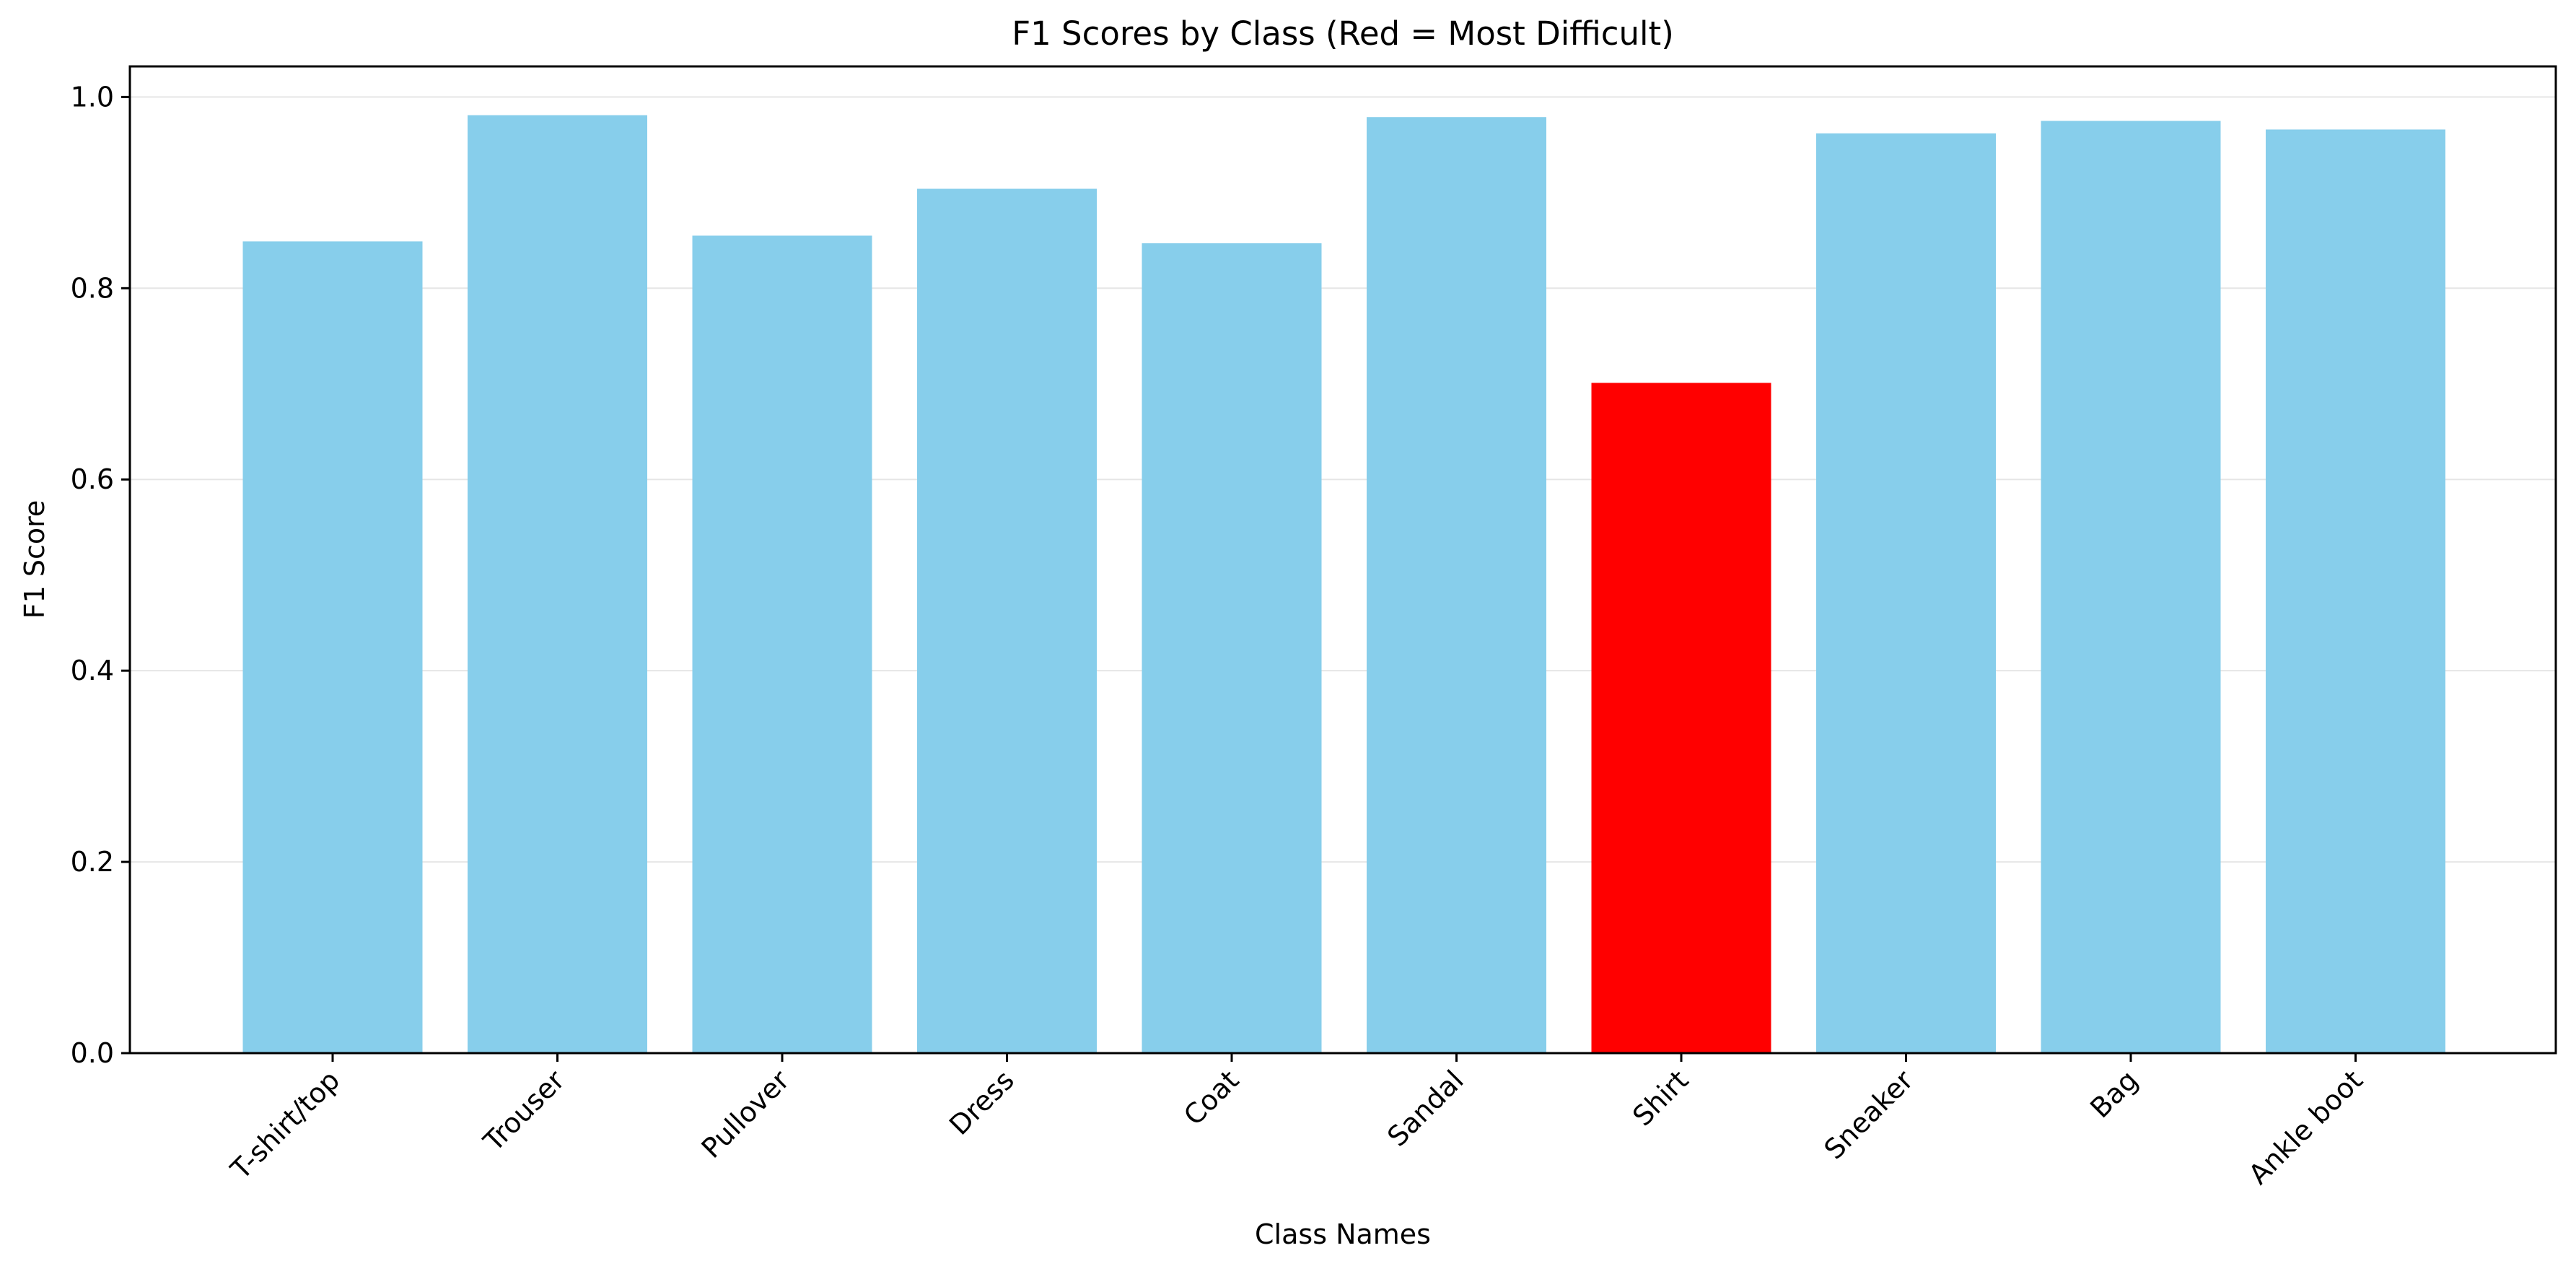 This screenshot has width=2576, height=1274. Describe the element at coordinates (1343, 1234) in the screenshot. I see `x-axis-label: Class Names` at that location.